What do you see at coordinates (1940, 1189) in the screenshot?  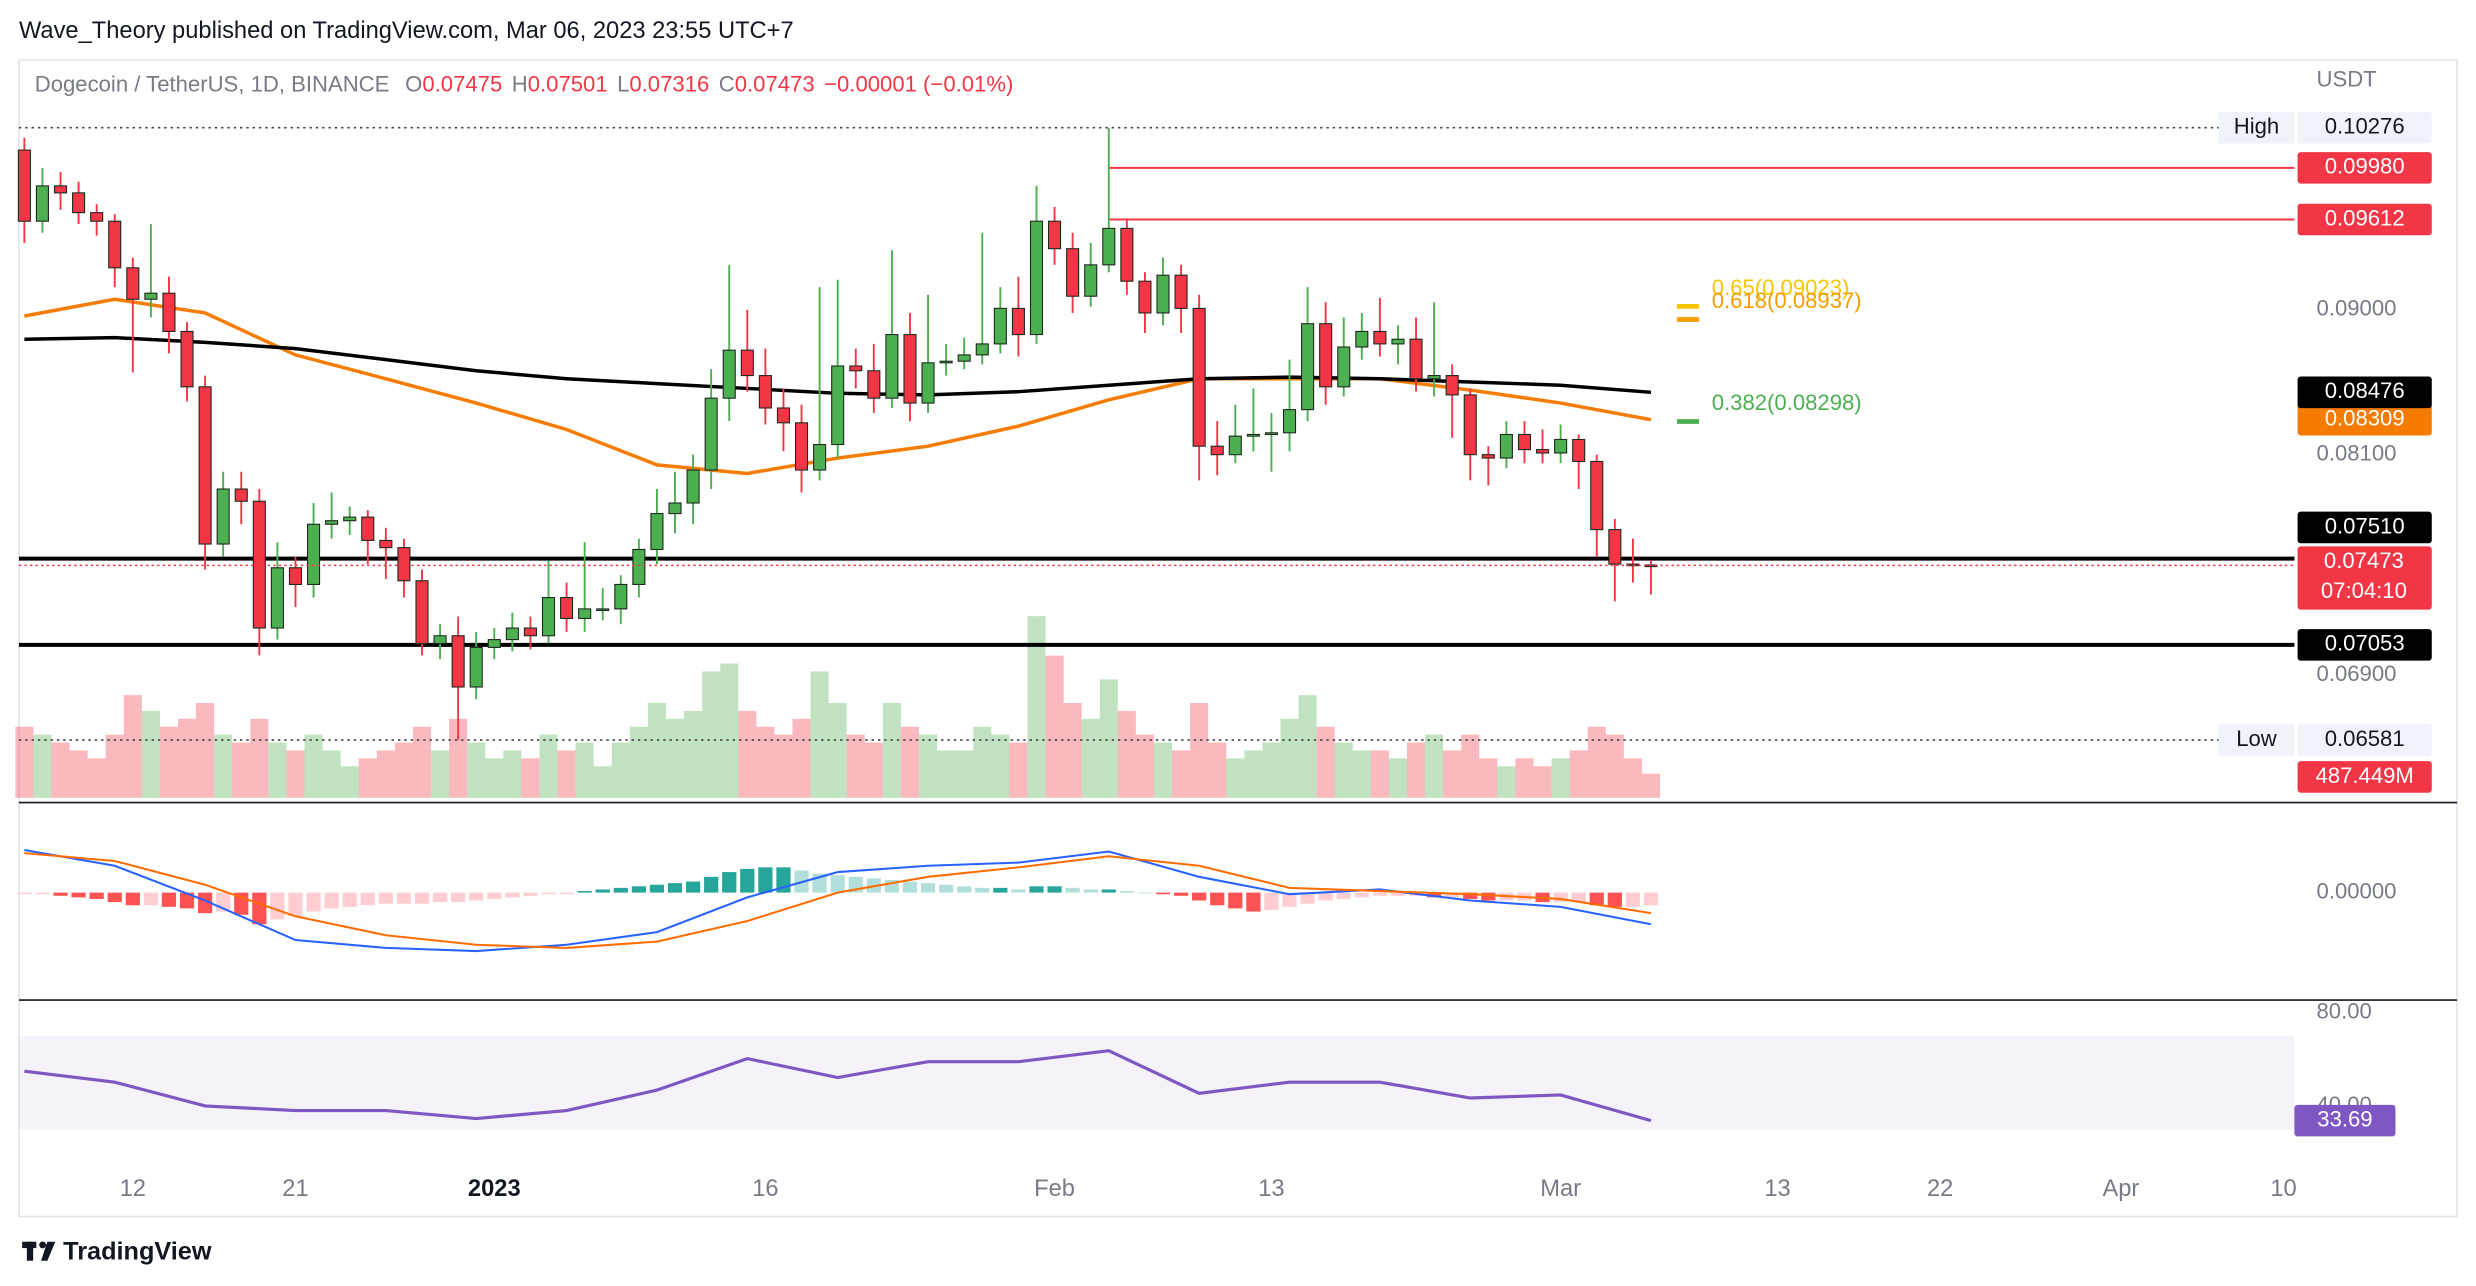 I see `x-tick-label: 22` at bounding box center [1940, 1189].